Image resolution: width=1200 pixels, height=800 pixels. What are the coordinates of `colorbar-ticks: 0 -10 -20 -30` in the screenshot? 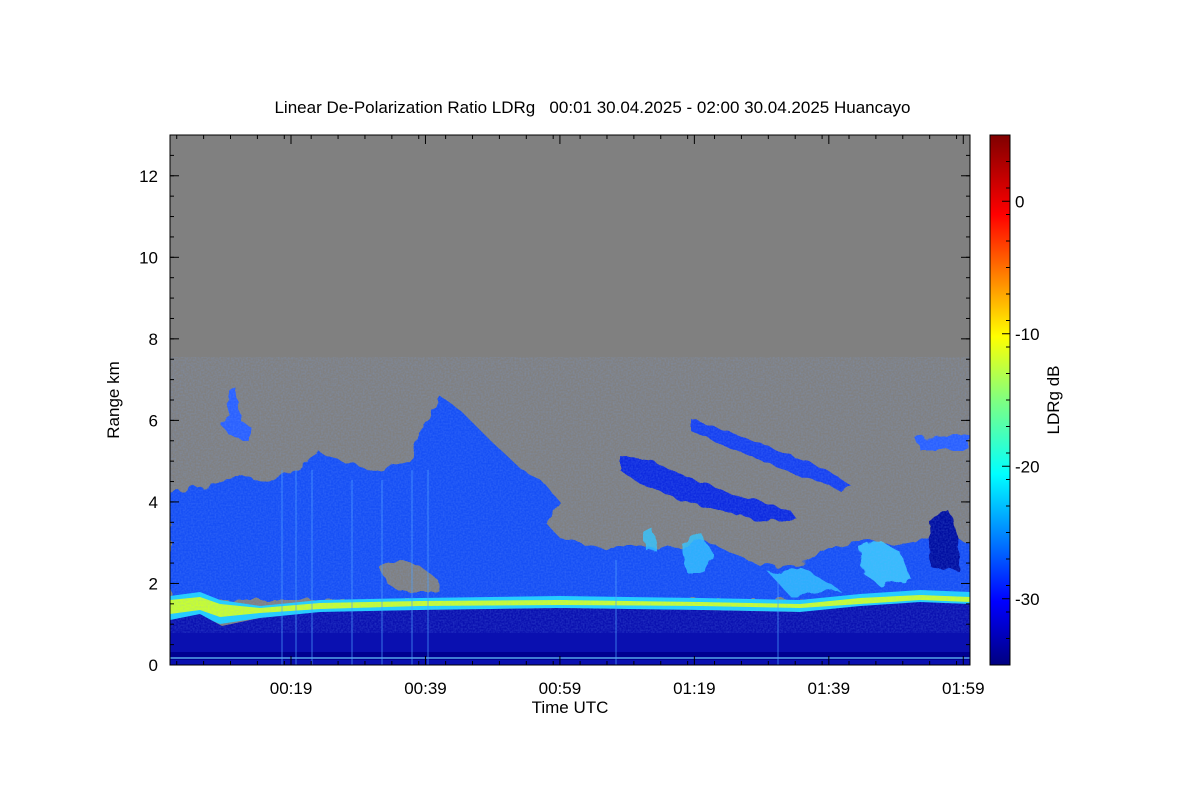 It's located at (1021, 400).